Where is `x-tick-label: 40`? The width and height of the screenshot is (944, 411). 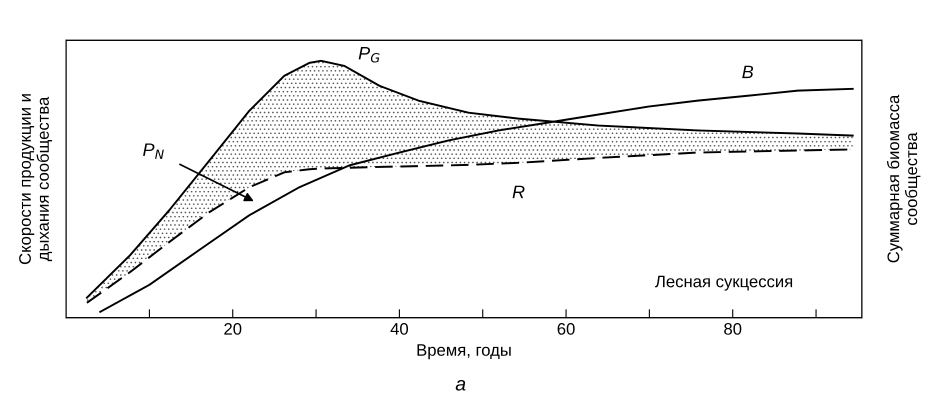 x-tick-label: 40 is located at coordinates (399, 329).